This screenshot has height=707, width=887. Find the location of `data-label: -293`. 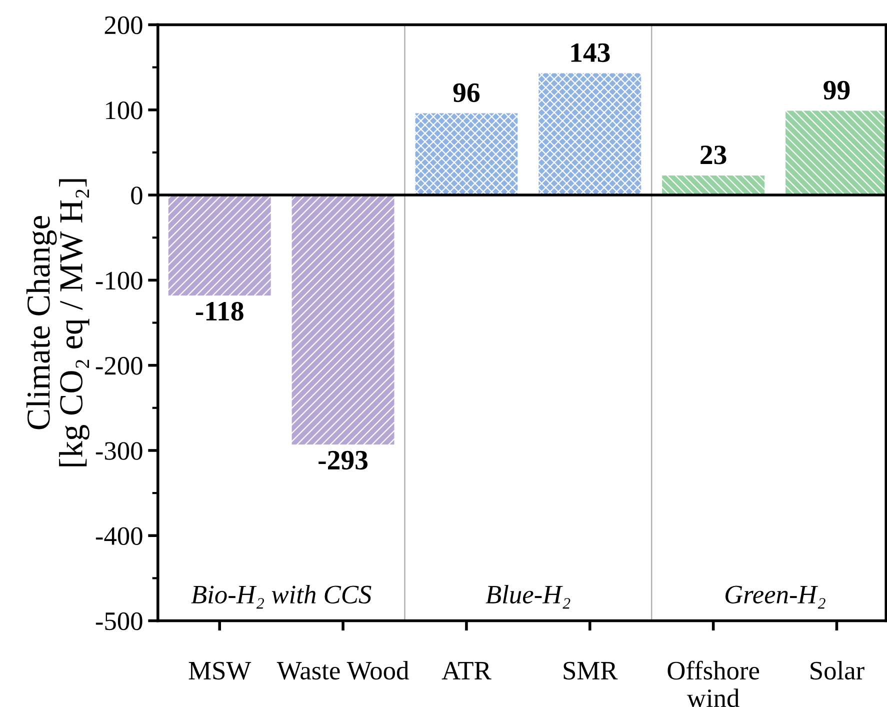

data-label: -293 is located at coordinates (343, 460).